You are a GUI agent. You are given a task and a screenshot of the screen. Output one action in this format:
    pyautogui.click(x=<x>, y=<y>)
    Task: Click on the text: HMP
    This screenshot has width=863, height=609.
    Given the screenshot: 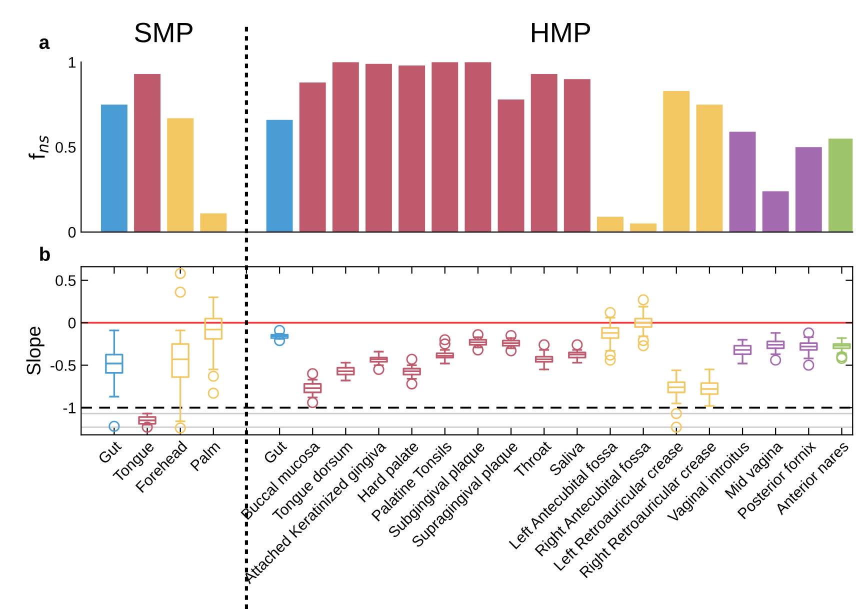 What is the action you would take?
    pyautogui.click(x=561, y=32)
    